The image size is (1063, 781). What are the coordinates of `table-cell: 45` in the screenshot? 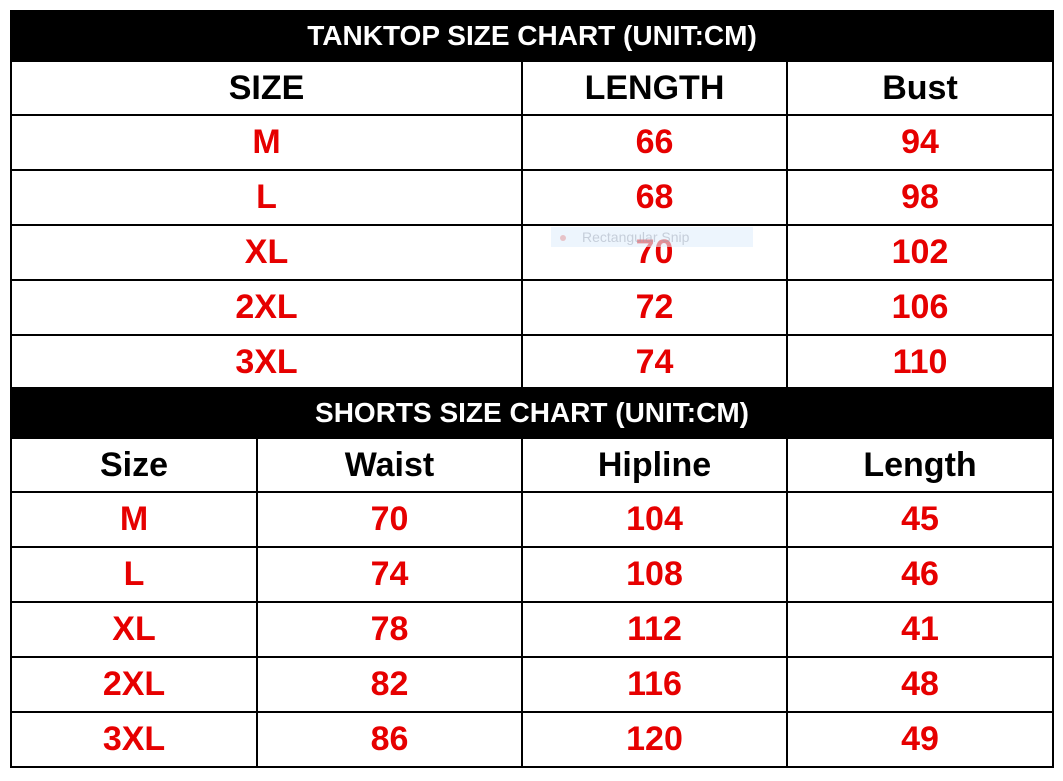 It's located at (920, 519).